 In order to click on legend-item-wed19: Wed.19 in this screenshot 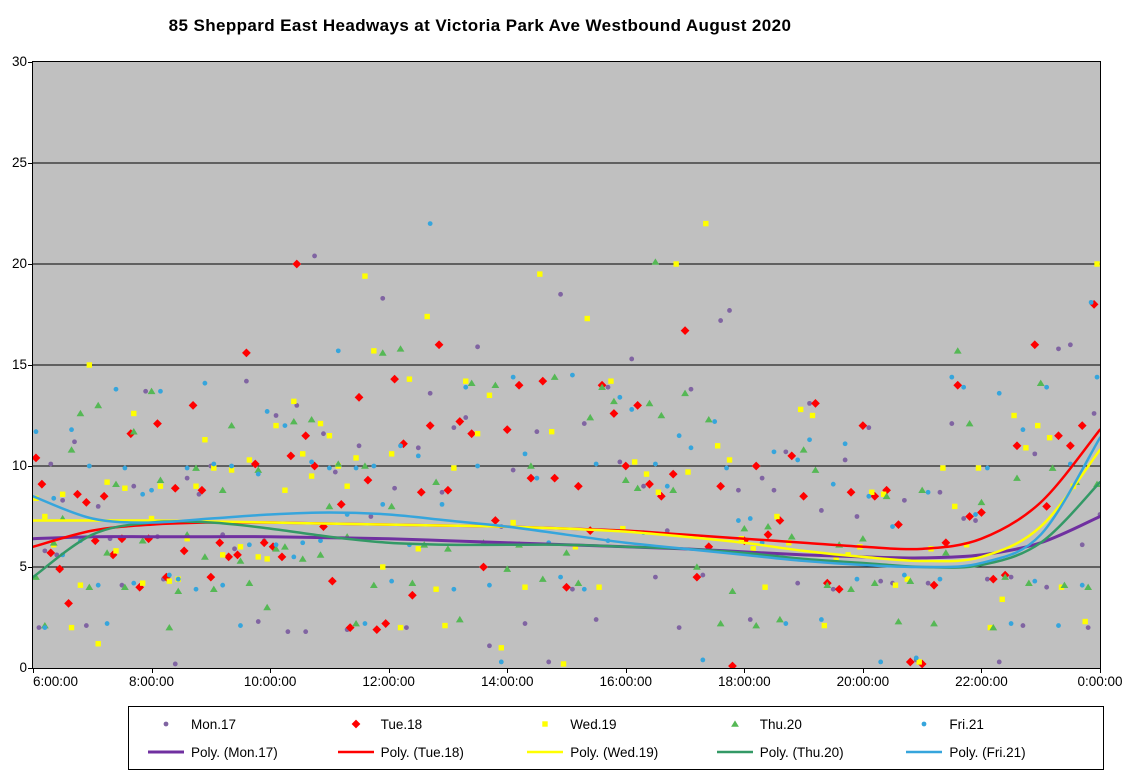, I will do `click(621, 724)`.